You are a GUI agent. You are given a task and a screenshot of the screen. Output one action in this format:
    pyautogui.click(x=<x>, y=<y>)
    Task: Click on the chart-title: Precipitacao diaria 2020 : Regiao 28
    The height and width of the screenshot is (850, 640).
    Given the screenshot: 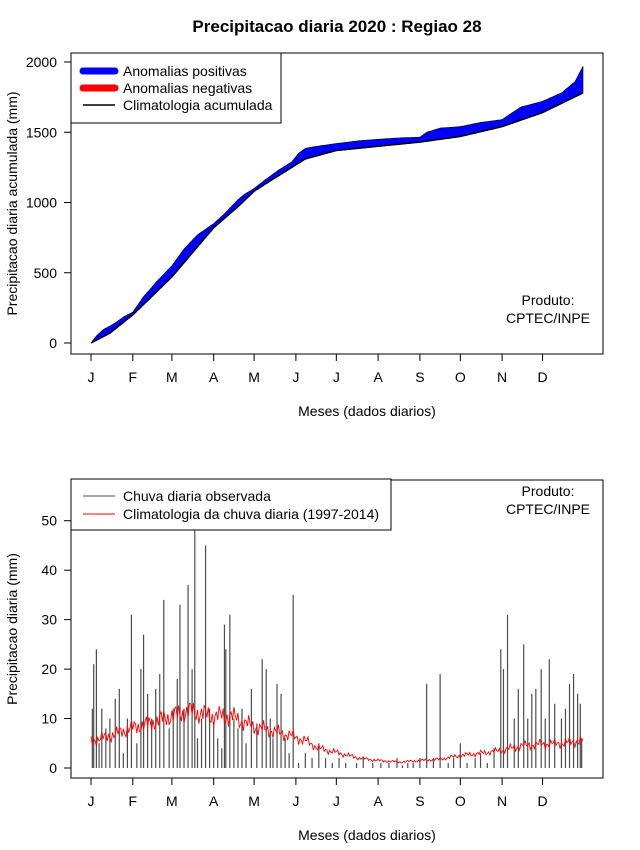 What is the action you would take?
    pyautogui.click(x=336, y=26)
    